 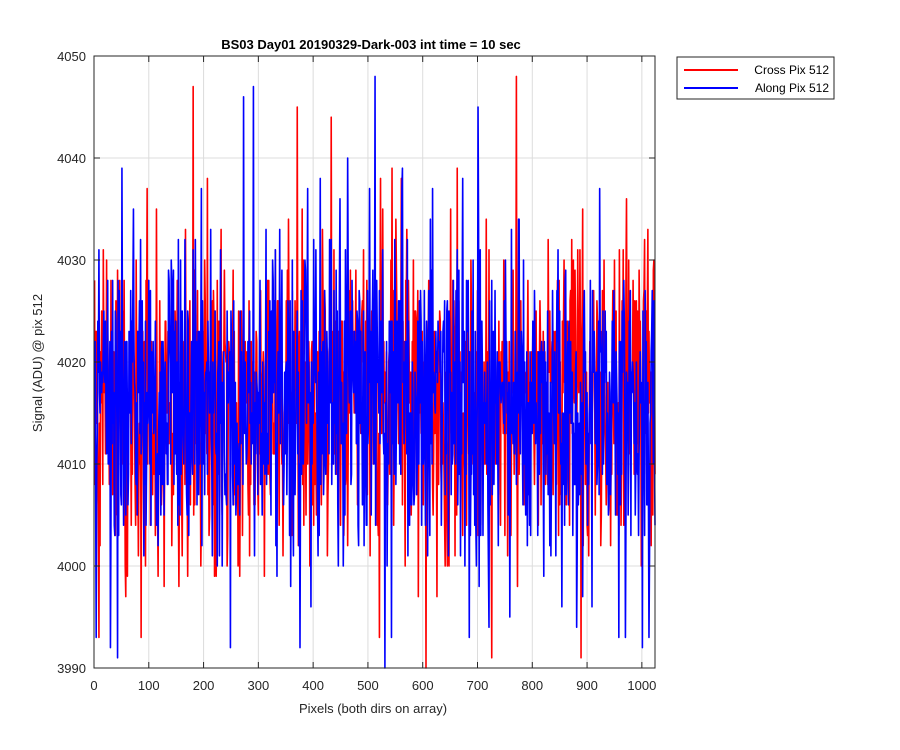 What do you see at coordinates (373, 708) in the screenshot?
I see `x-axis-label: Pixels (both dirs on array)` at bounding box center [373, 708].